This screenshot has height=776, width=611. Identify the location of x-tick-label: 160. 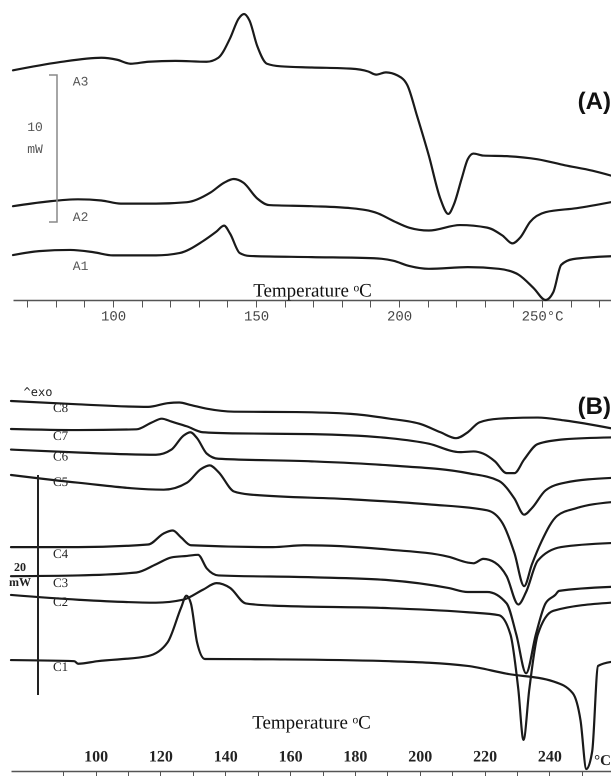
(290, 757).